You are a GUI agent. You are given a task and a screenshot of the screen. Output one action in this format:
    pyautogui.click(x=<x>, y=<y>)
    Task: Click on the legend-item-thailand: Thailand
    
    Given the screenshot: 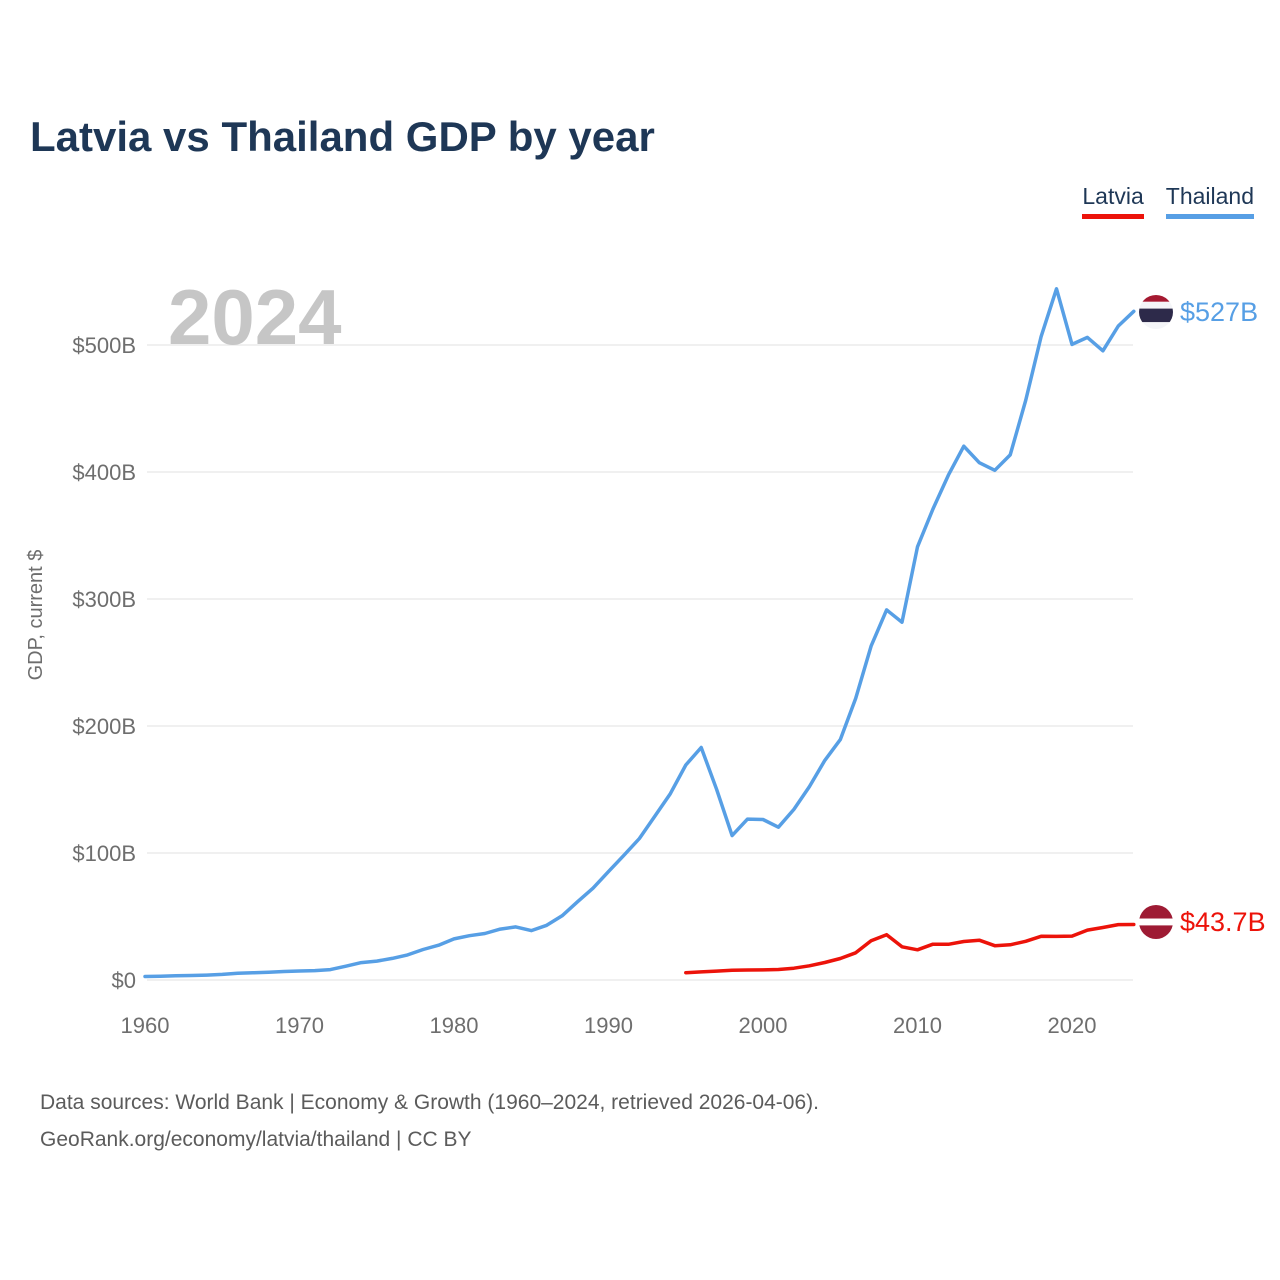 What is the action you would take?
    pyautogui.click(x=1209, y=201)
    